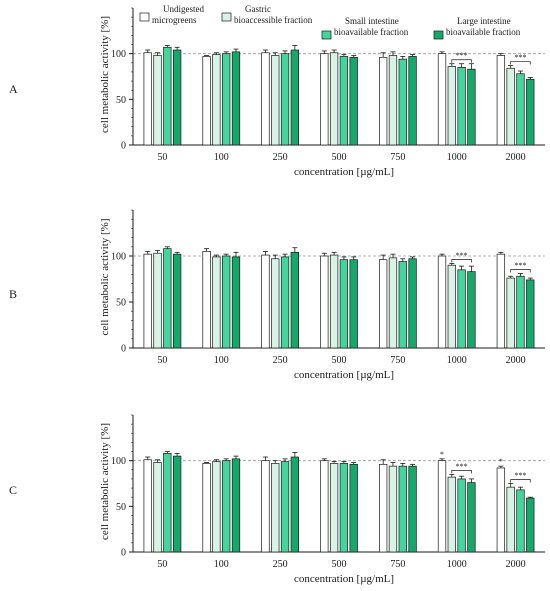  I want to click on legend-label: Undigested, so click(183, 9).